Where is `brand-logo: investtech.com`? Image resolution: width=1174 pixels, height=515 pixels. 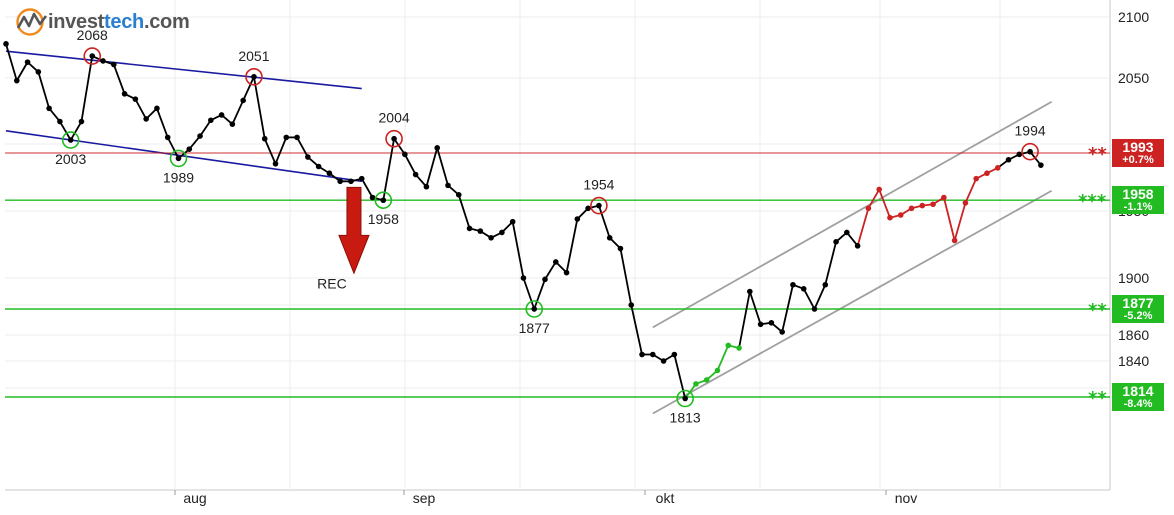
brand-logo: investtech.com is located at coordinates (102, 22).